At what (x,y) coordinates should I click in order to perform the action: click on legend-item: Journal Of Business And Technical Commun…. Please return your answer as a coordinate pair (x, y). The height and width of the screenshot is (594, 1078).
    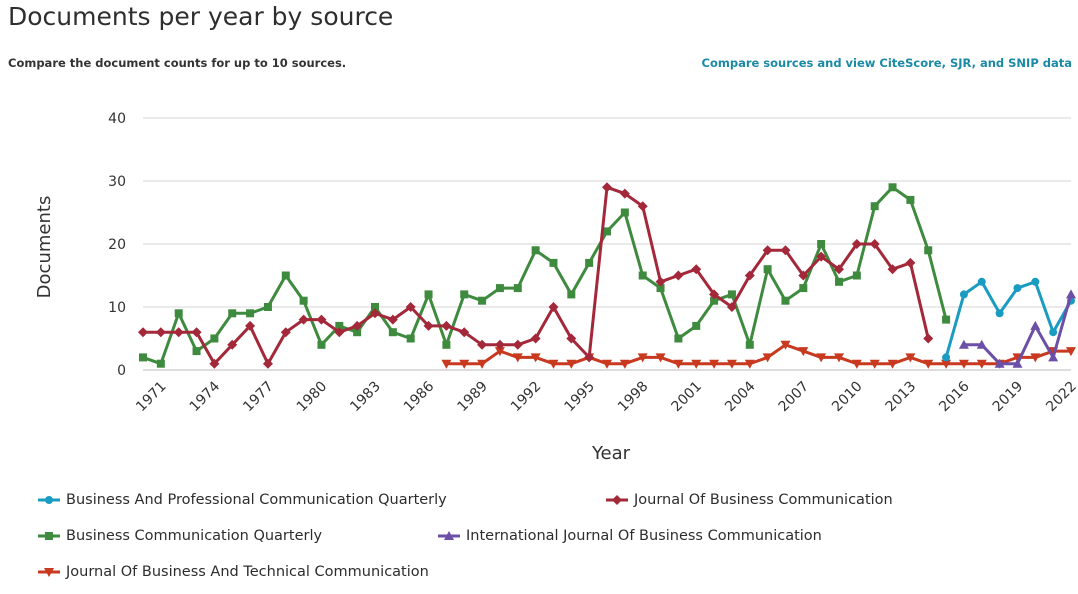
    Looking at the image, I should click on (233, 572).